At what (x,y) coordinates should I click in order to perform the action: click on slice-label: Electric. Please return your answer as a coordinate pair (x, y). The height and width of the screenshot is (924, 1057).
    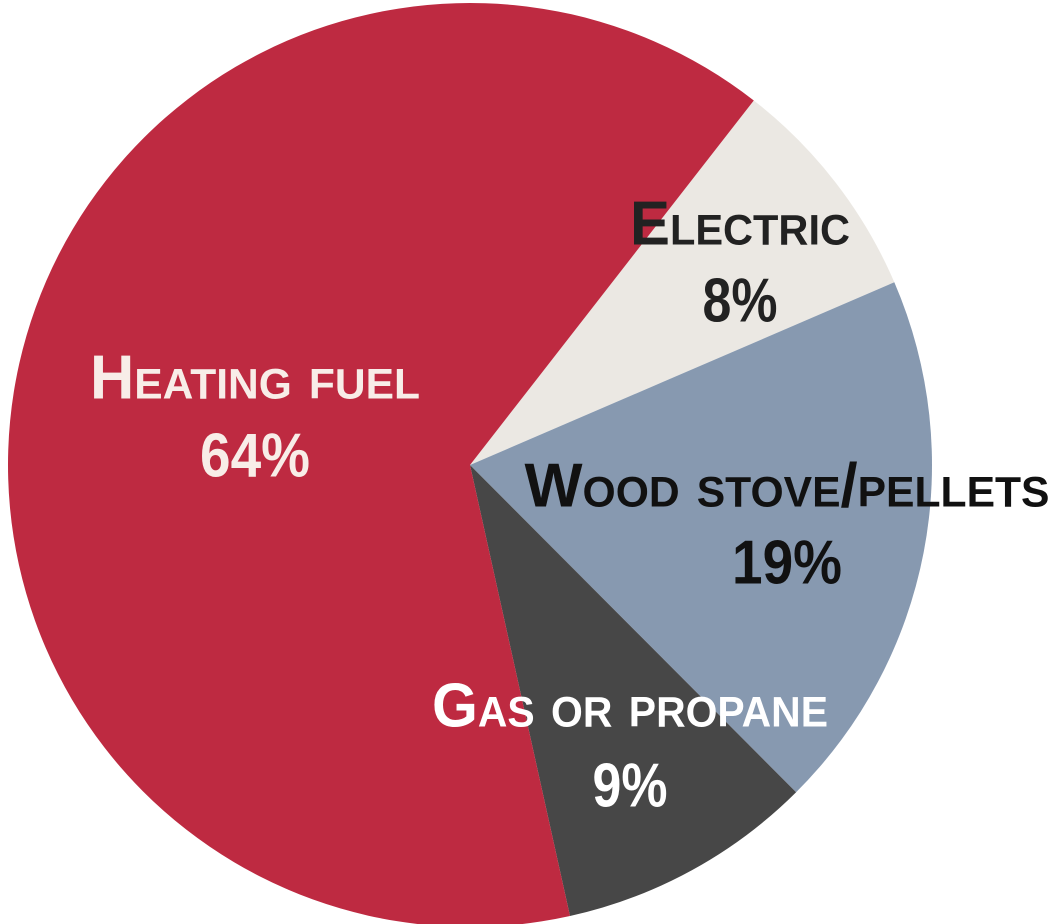
    Looking at the image, I should click on (740, 223).